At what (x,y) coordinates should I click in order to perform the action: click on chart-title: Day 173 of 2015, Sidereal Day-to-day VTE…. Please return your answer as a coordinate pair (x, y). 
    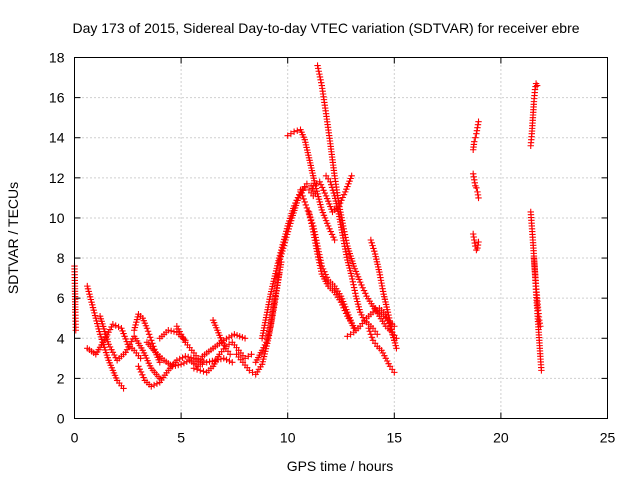
    Looking at the image, I should click on (325, 28).